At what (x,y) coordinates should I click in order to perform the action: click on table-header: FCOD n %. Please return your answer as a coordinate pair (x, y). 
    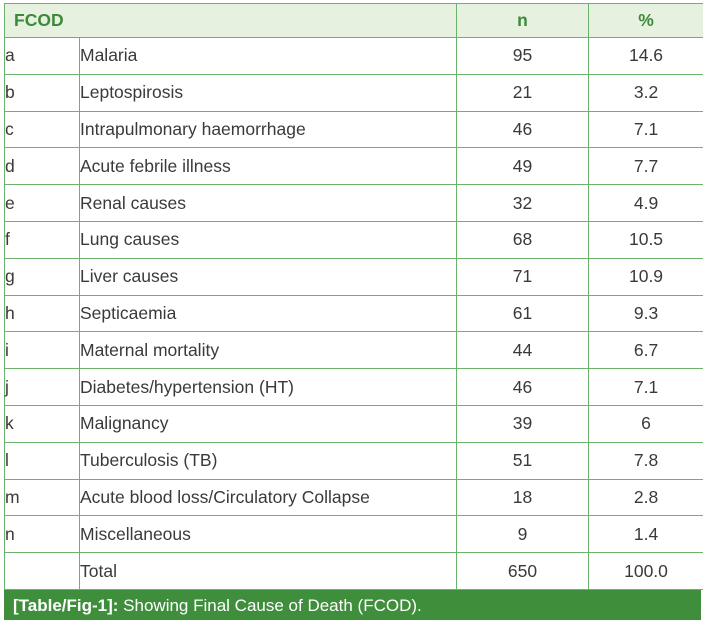
    Looking at the image, I should click on (354, 21).